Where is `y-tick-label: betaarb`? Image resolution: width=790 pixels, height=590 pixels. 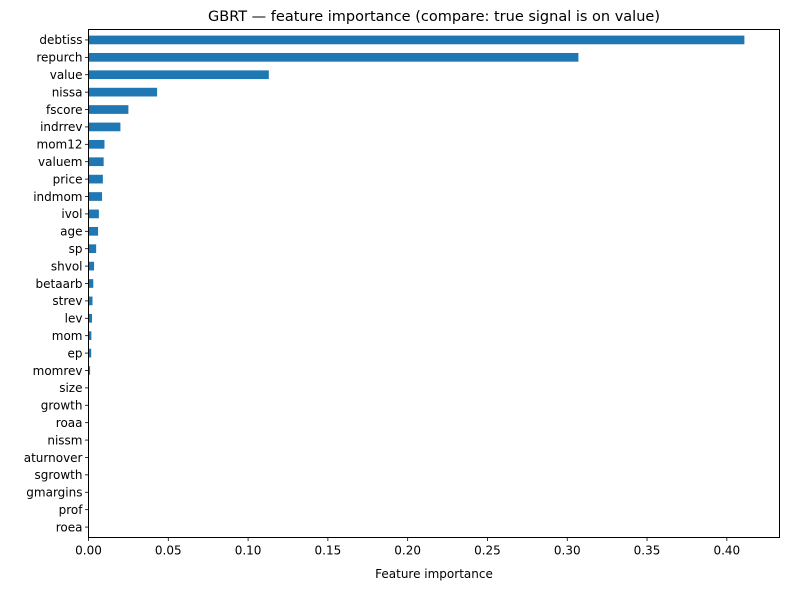 y-tick-label: betaarb is located at coordinates (59, 284).